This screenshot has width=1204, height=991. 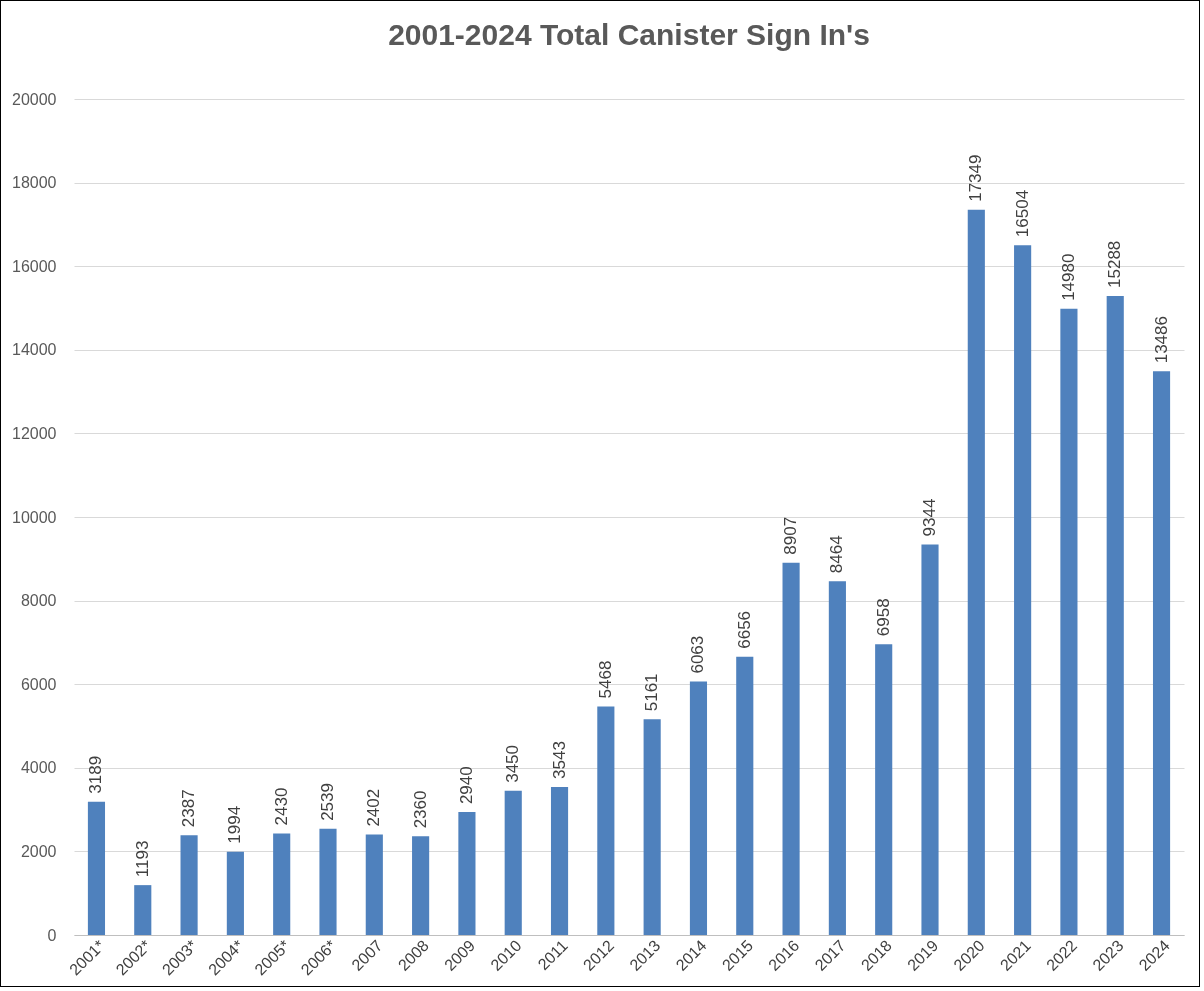 What do you see at coordinates (791, 535) in the screenshot?
I see `data-label: 8907` at bounding box center [791, 535].